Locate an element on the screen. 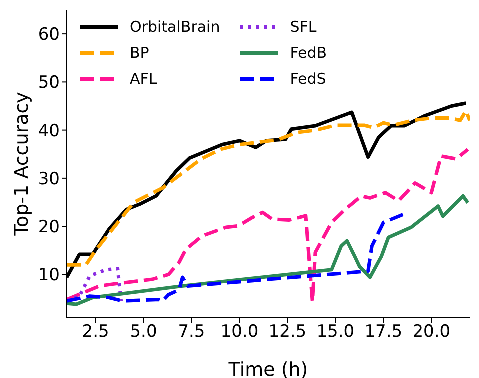 Image resolution: width=479 pixels, height=378 pixels. y-tick-label: 20 is located at coordinates (49, 228).